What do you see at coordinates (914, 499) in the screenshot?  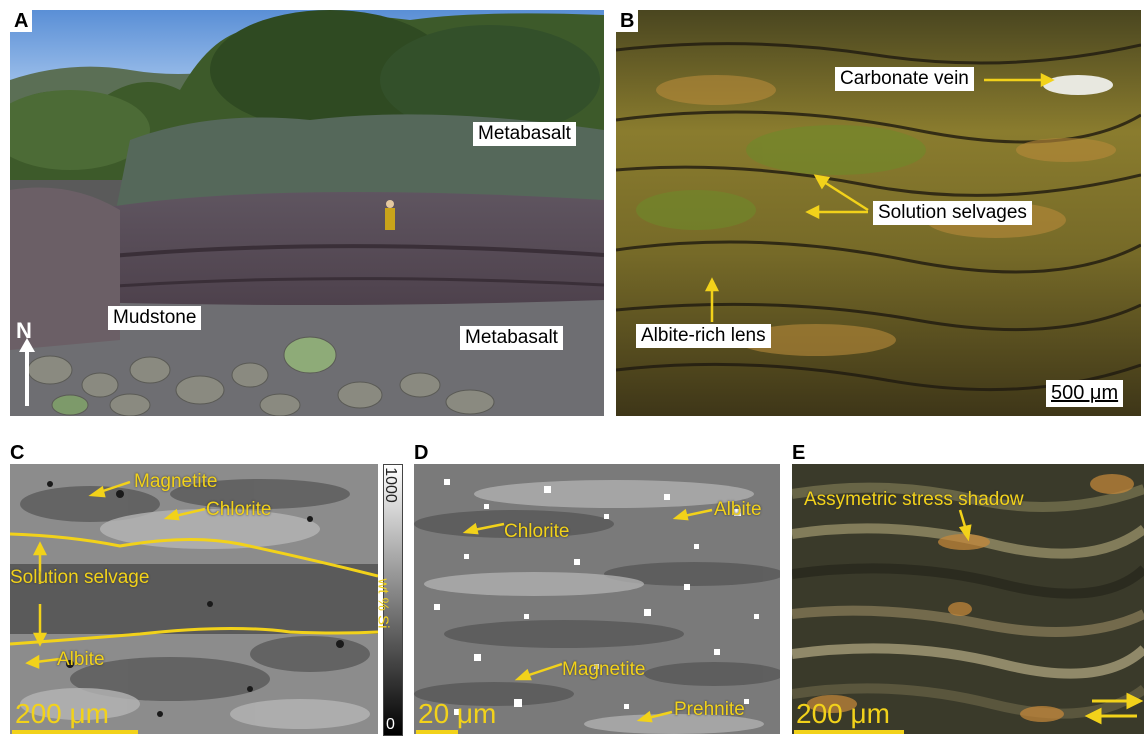 I see `label-stress-shadow: Assymetric stress shadow` at bounding box center [914, 499].